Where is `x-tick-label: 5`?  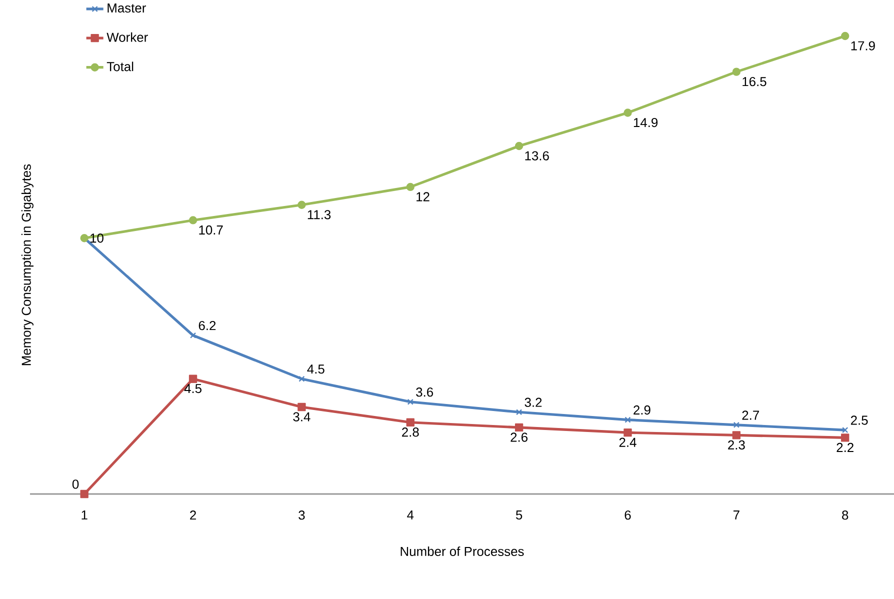 x-tick-label: 5 is located at coordinates (519, 515).